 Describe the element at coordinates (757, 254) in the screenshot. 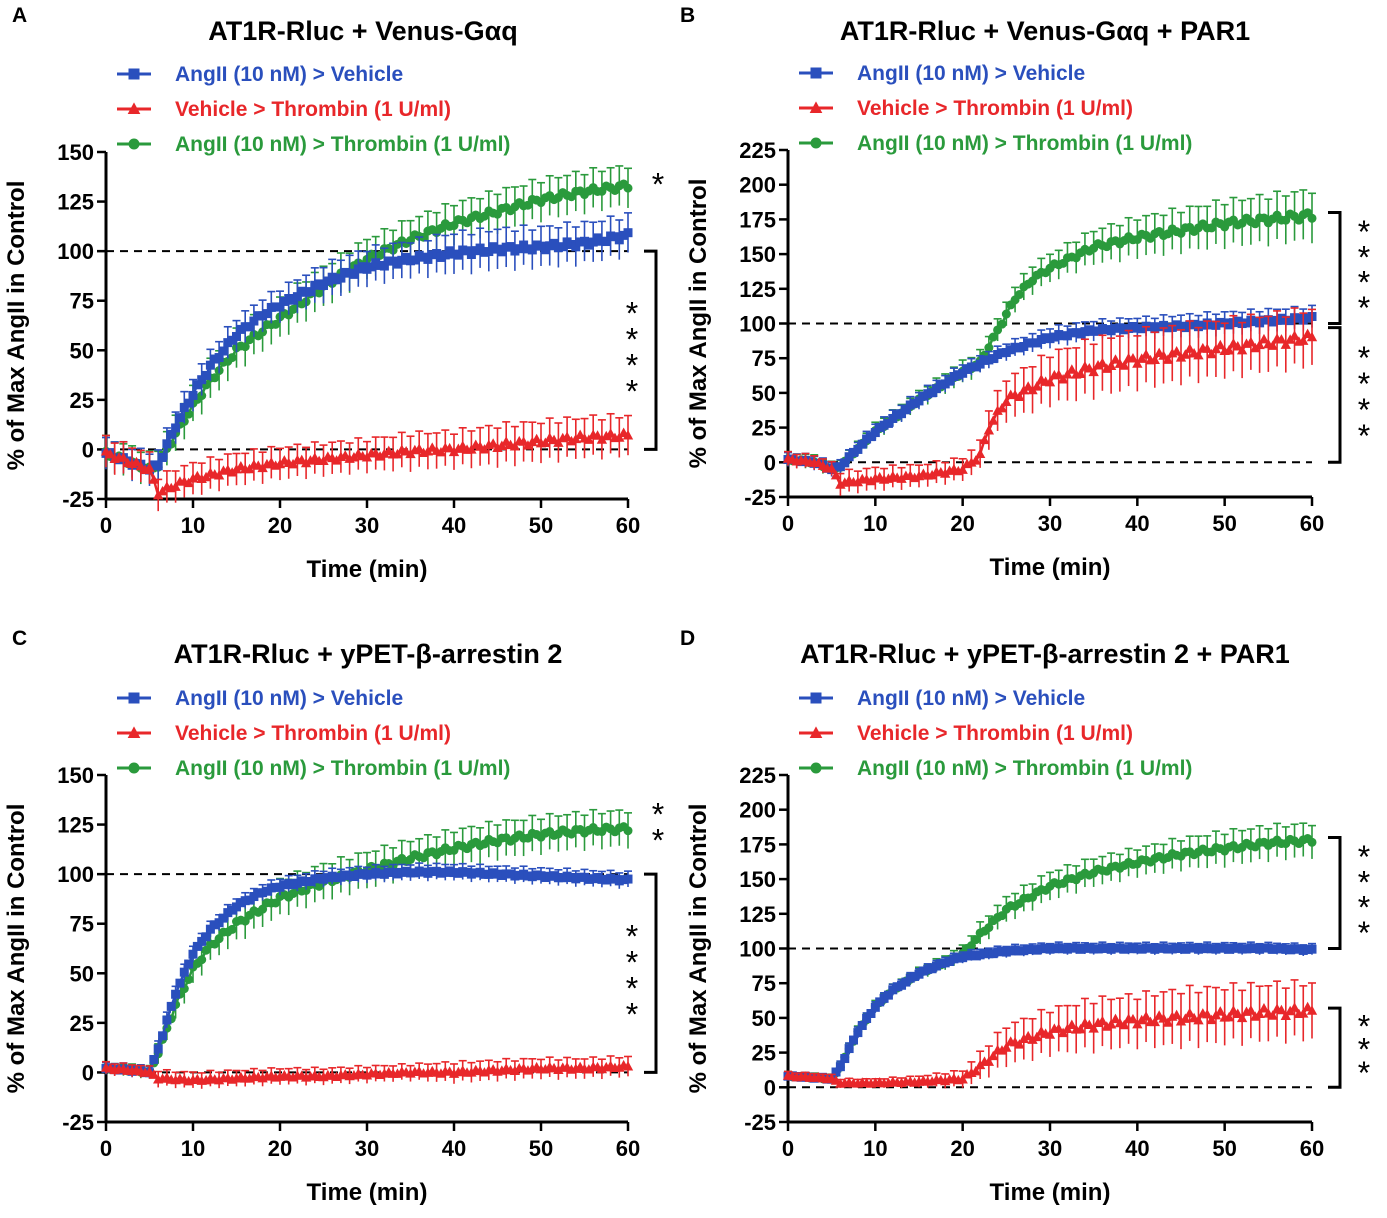

I see `y-tick-label: 150` at that location.